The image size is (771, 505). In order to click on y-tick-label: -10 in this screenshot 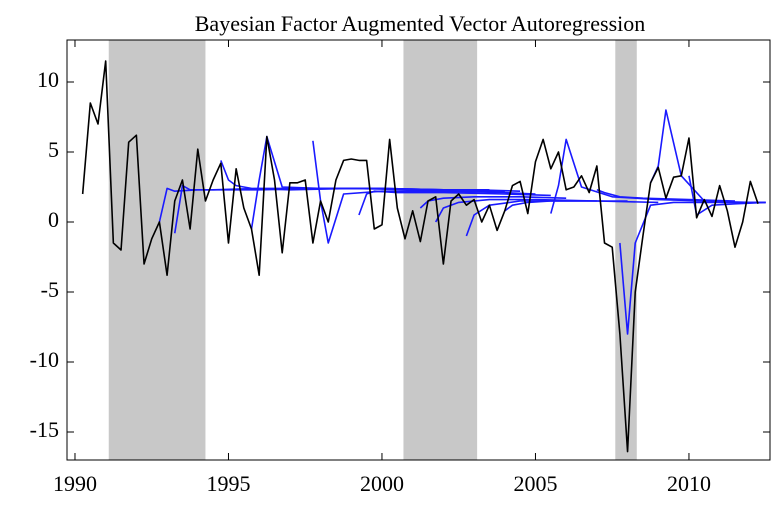, I will do `click(44, 359)`.